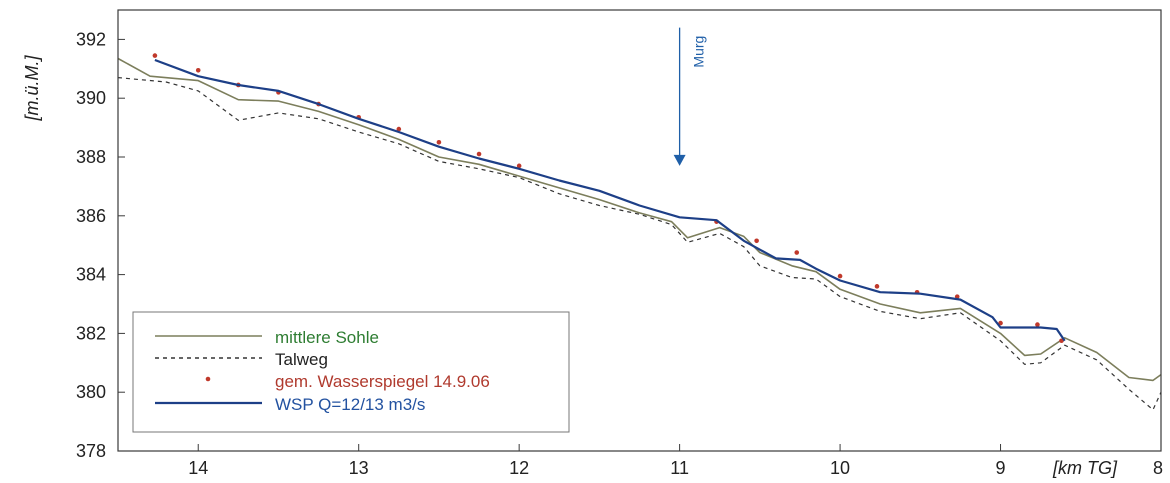 Image resolution: width=1170 pixels, height=483 pixels. I want to click on legend-box, so click(351, 372).